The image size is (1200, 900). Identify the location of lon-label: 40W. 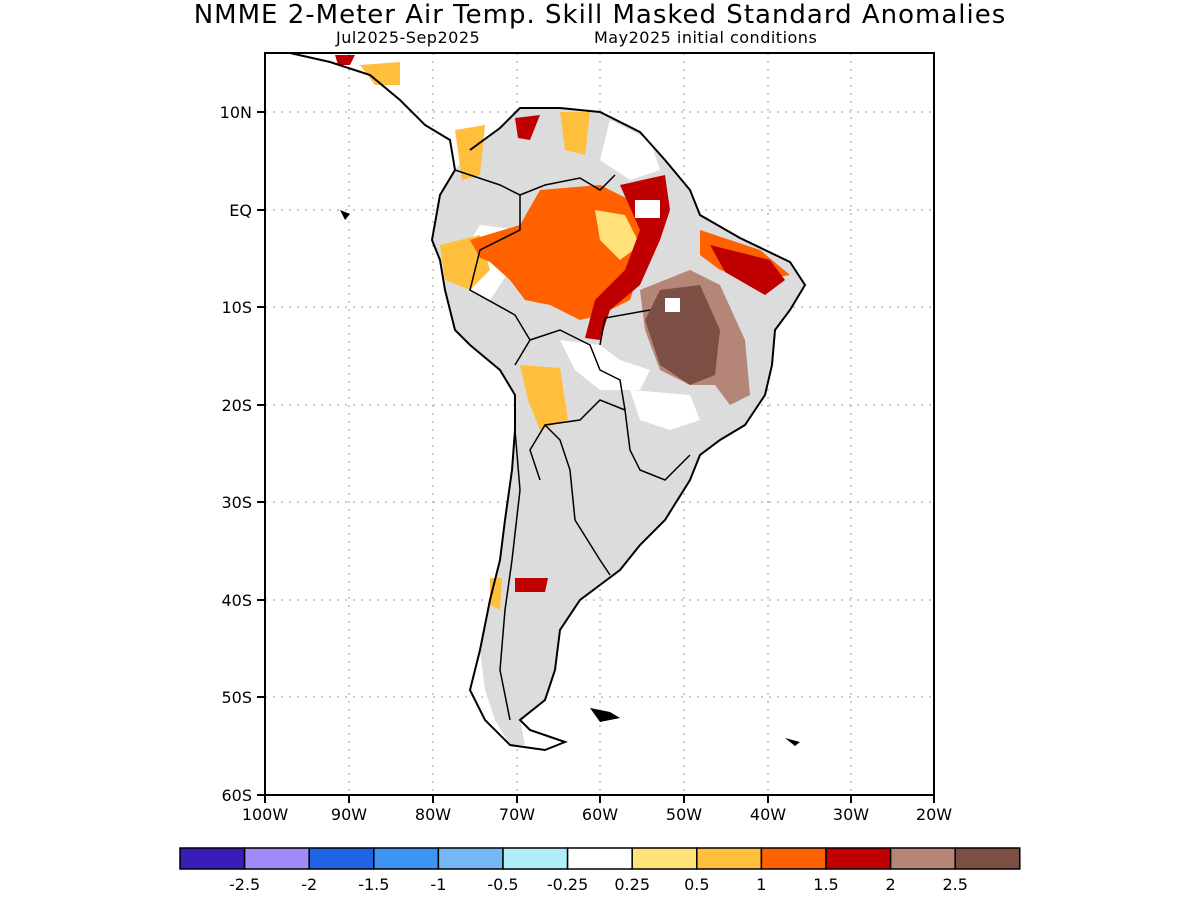
(768, 814).